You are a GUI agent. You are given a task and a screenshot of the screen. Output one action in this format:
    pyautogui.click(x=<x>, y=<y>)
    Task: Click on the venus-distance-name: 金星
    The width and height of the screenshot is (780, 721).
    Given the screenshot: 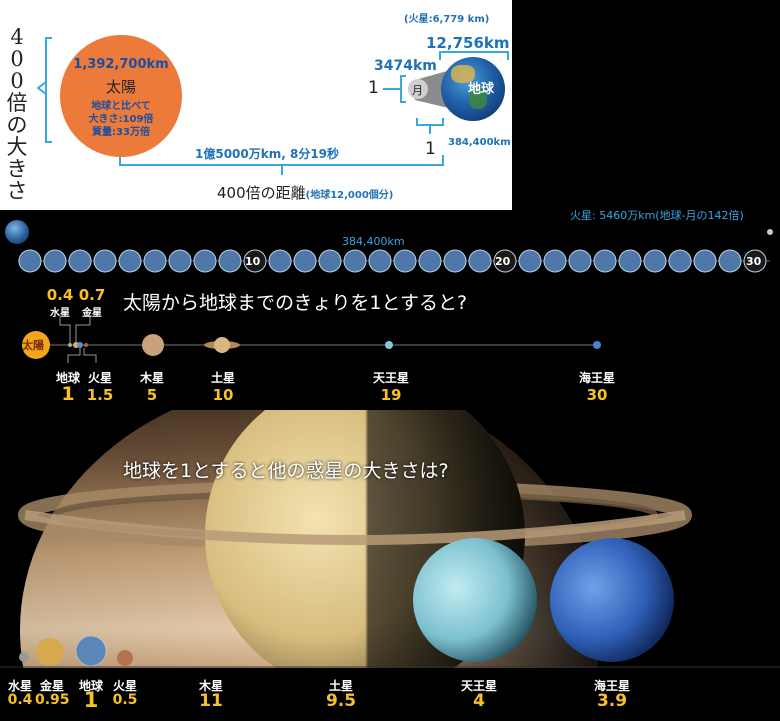 What is the action you would take?
    pyautogui.click(x=92, y=313)
    